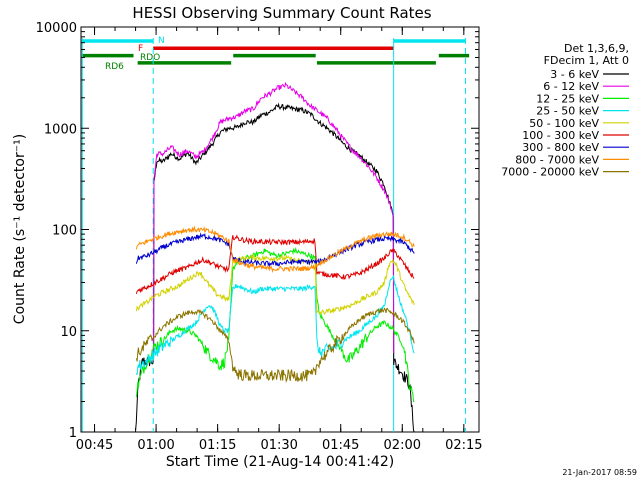  I want to click on y-tick-label: 1000, so click(60, 129).